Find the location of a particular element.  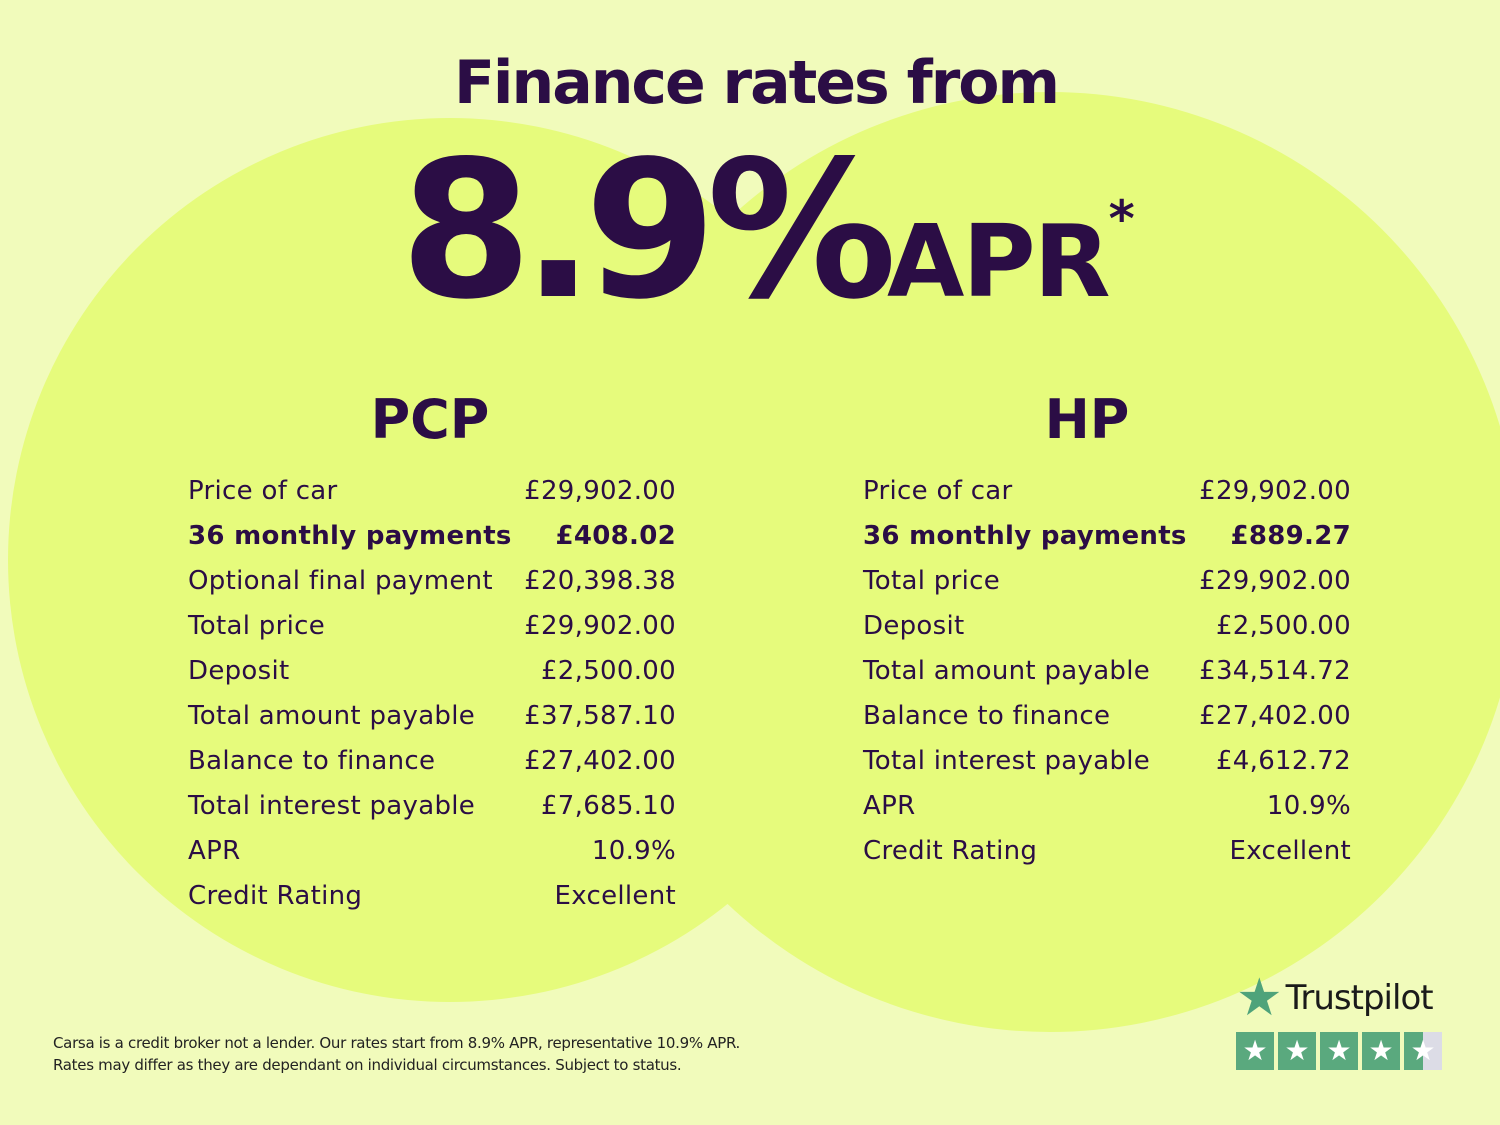

trustpilot-rating: ★ ★ ★ ★ ★ is located at coordinates (1339, 1051).